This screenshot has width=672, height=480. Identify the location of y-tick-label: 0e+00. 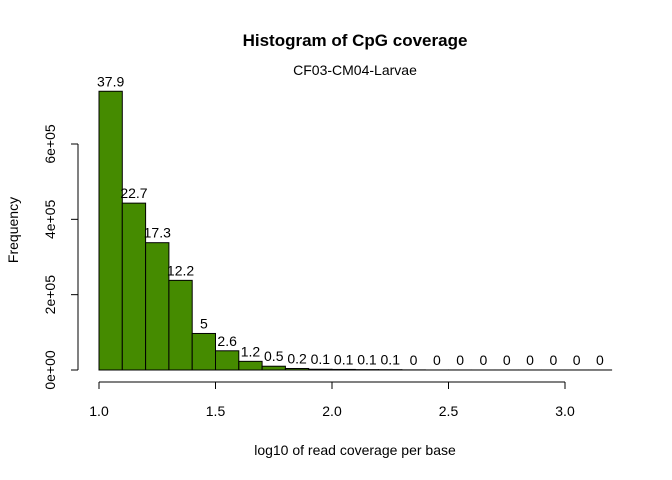
(50, 370).